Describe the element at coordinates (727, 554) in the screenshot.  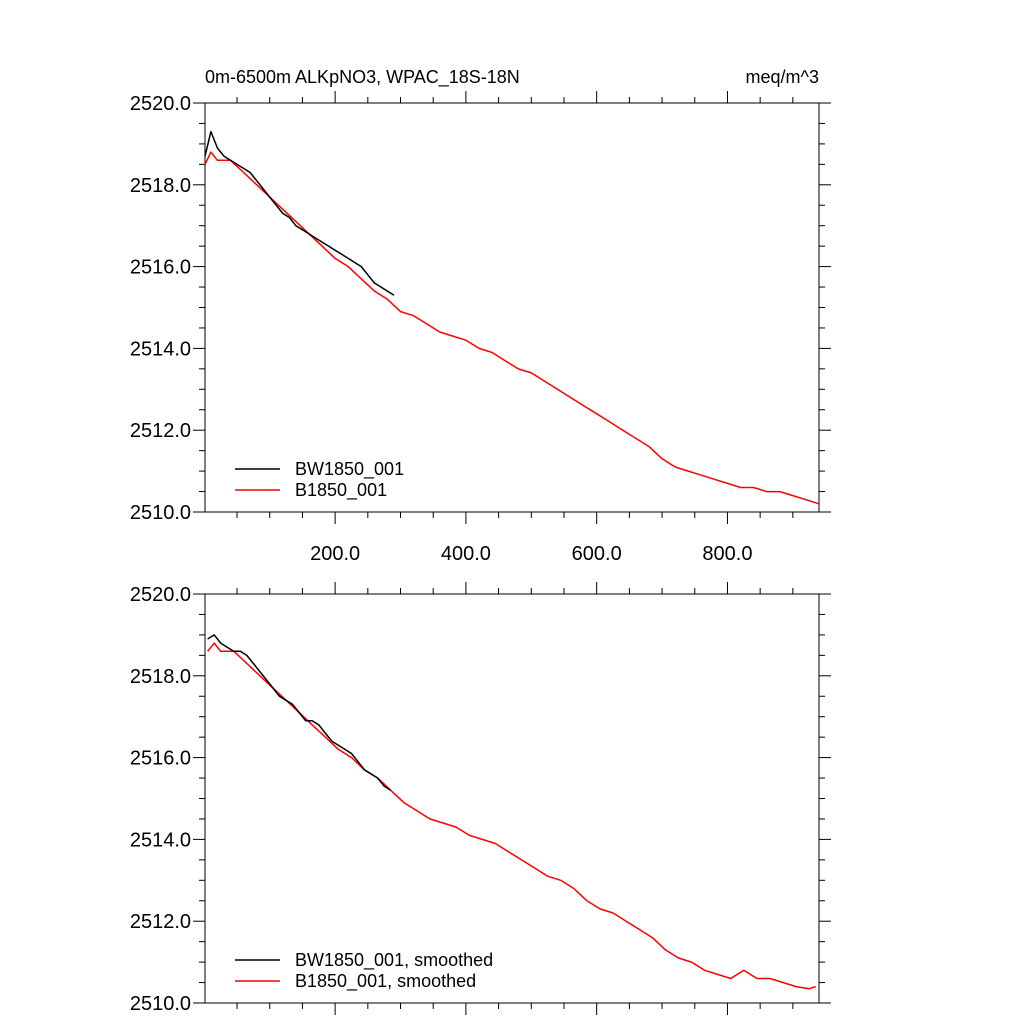
I see `x-tick-label: 800.0` at that location.